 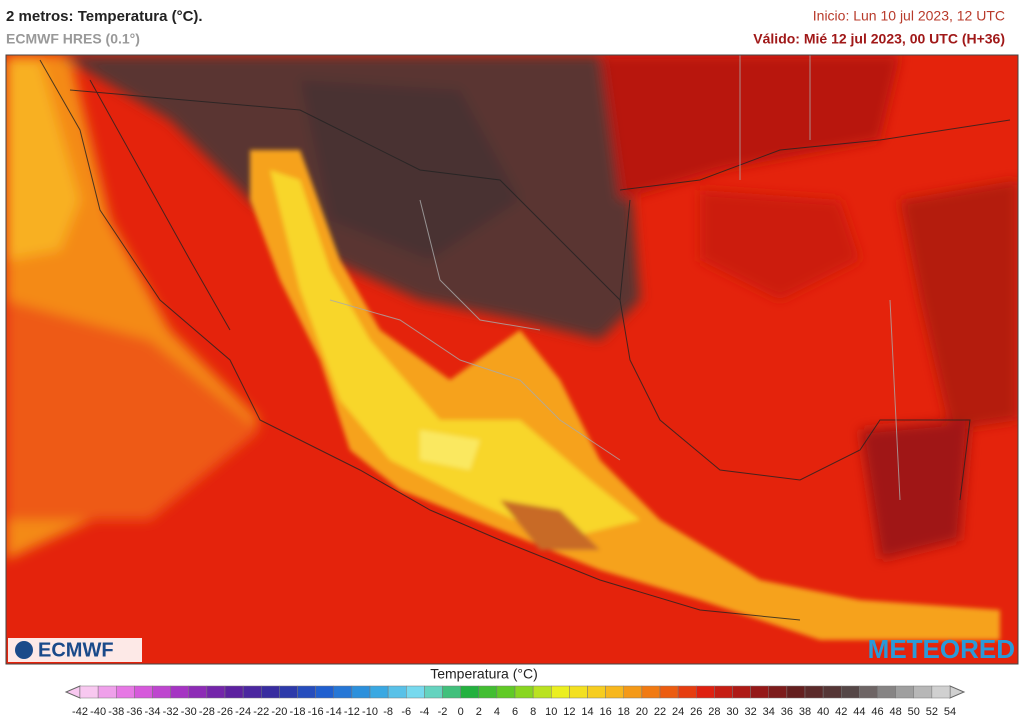 I want to click on colorbar-tick-label: -14, so click(x=334, y=712).